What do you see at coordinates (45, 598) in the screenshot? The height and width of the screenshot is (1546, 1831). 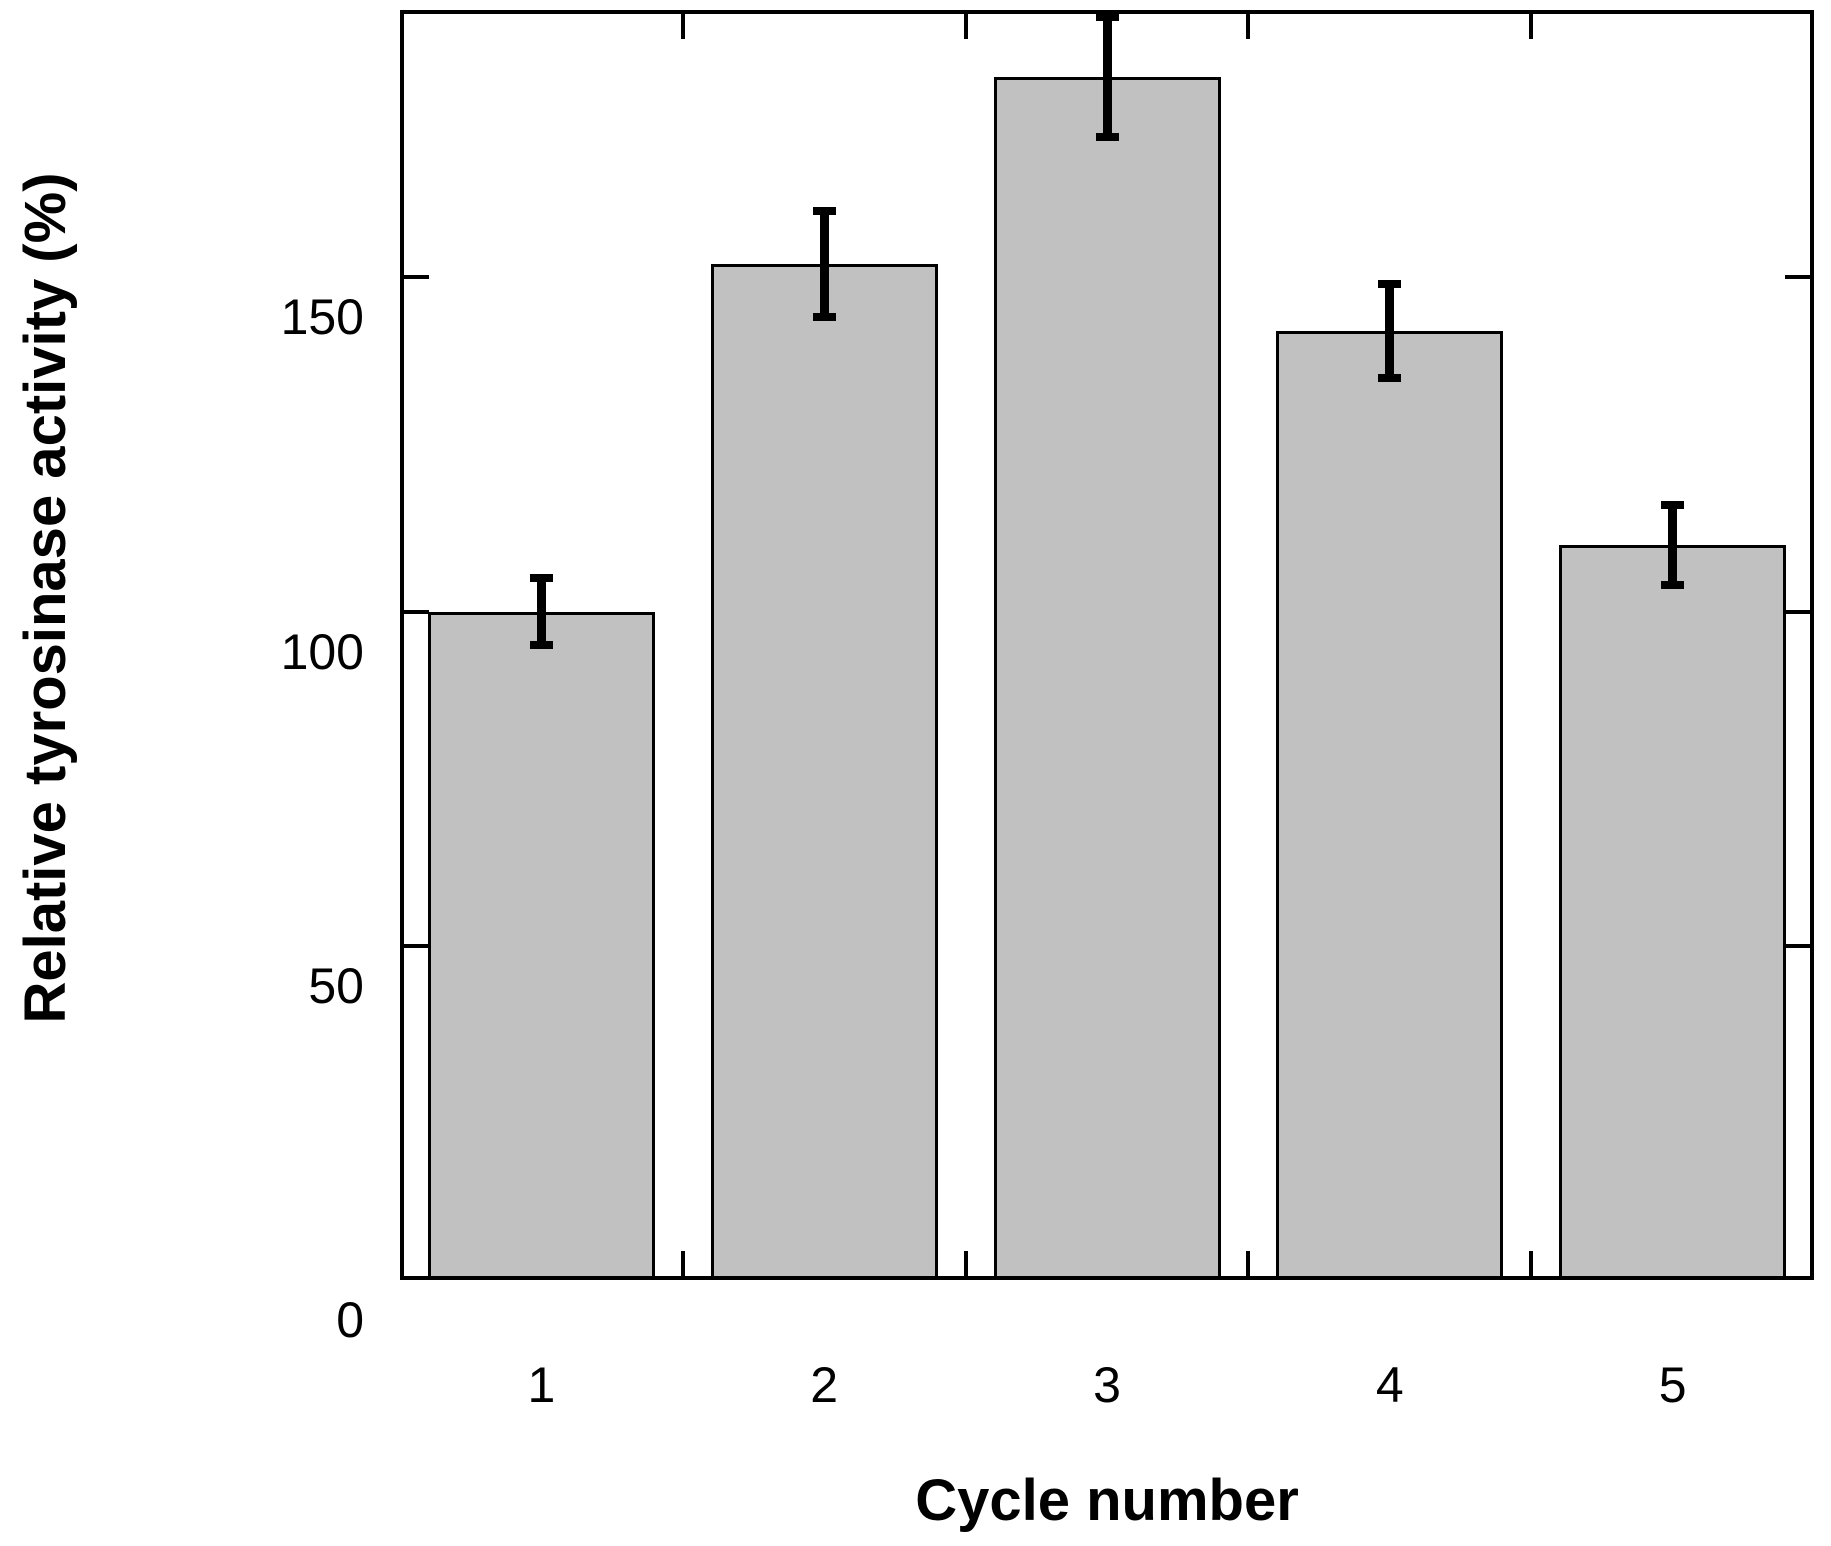 I see `y-axis-title: Relative tyrosinase activity (%)` at bounding box center [45, 598].